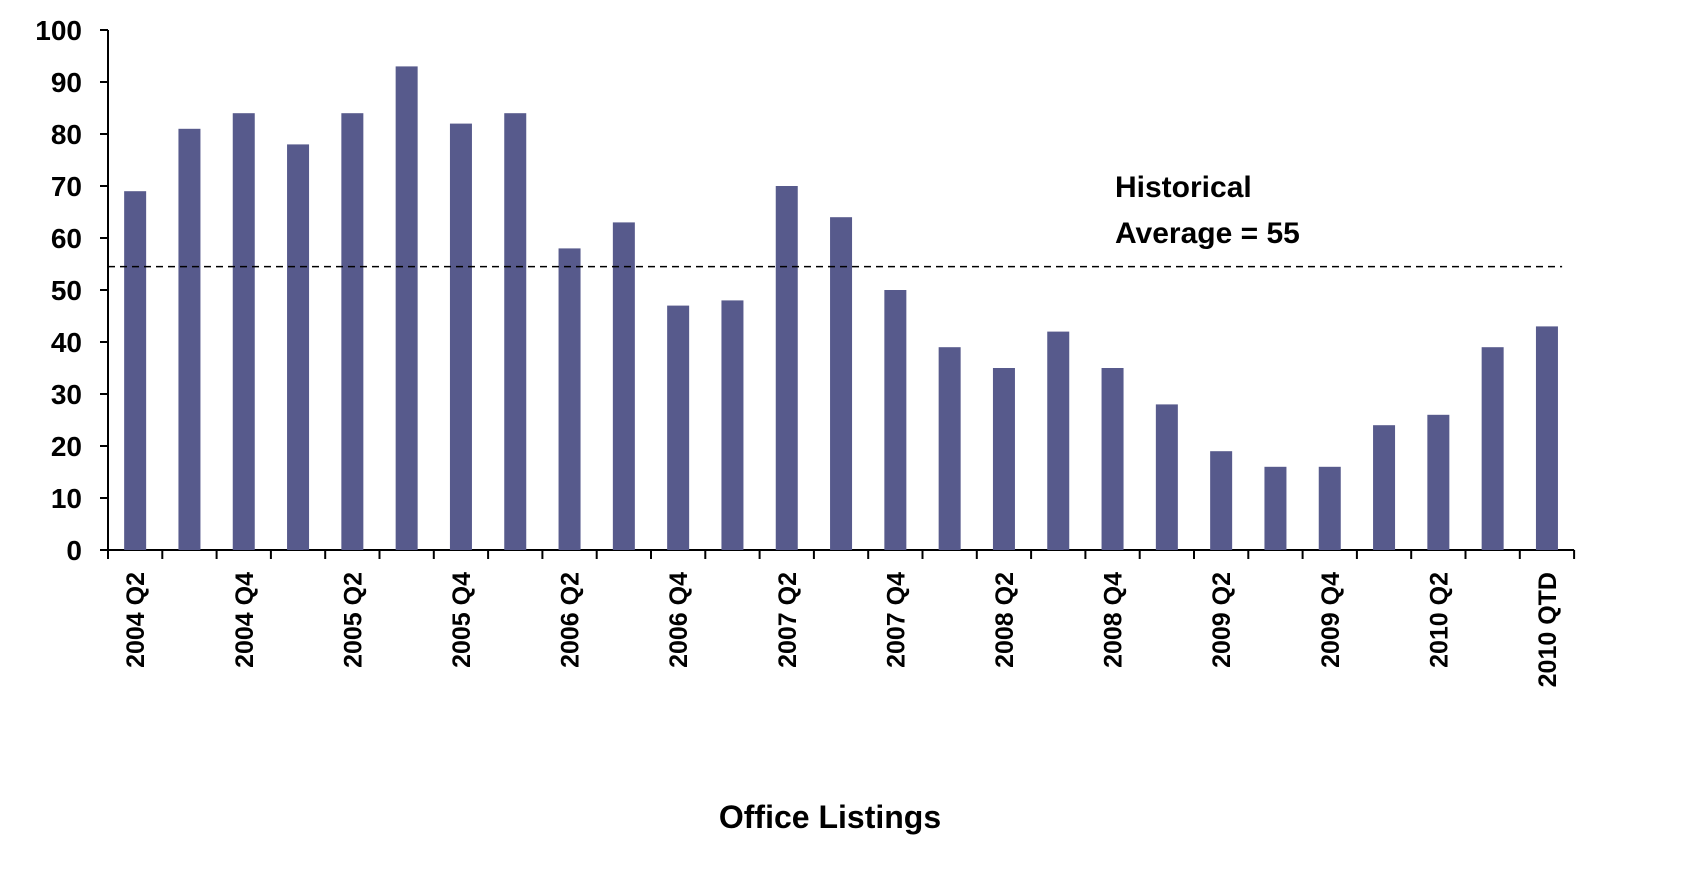 The width and height of the screenshot is (1683, 870). I want to click on x-tick-label: 2009 Q4, so click(1331, 620).